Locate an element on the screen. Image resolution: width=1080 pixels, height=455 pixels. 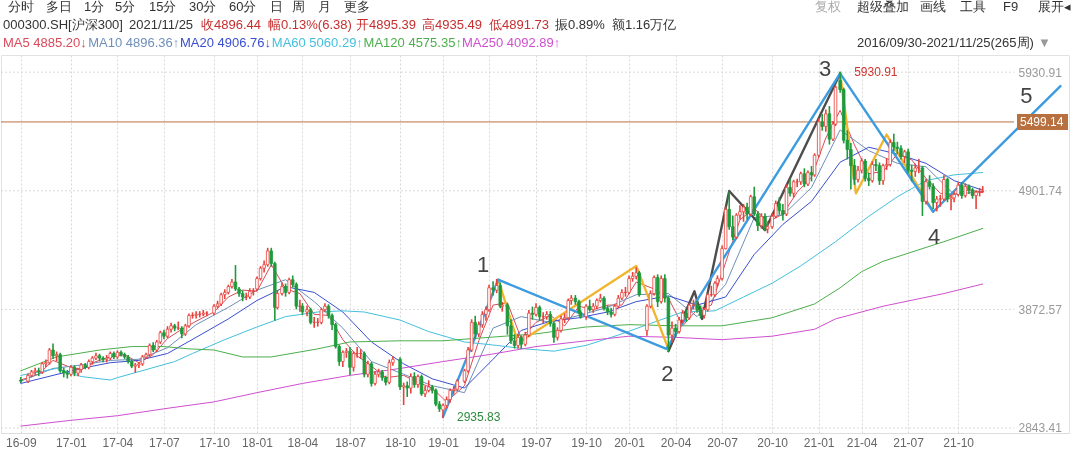
text: 月 is located at coordinates (324, 7).